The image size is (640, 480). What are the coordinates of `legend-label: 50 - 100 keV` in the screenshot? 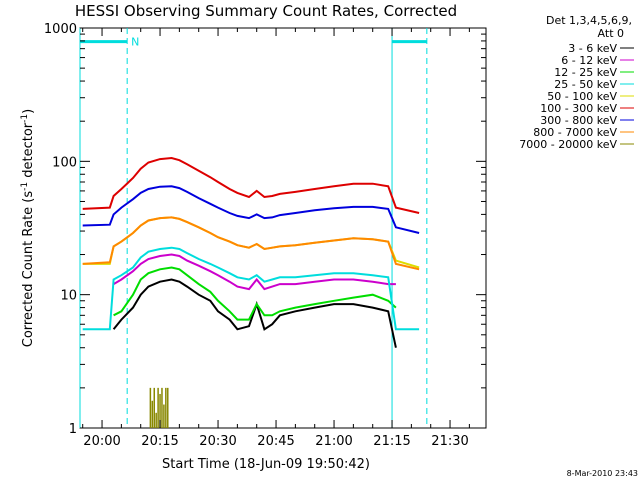 It's located at (582, 96).